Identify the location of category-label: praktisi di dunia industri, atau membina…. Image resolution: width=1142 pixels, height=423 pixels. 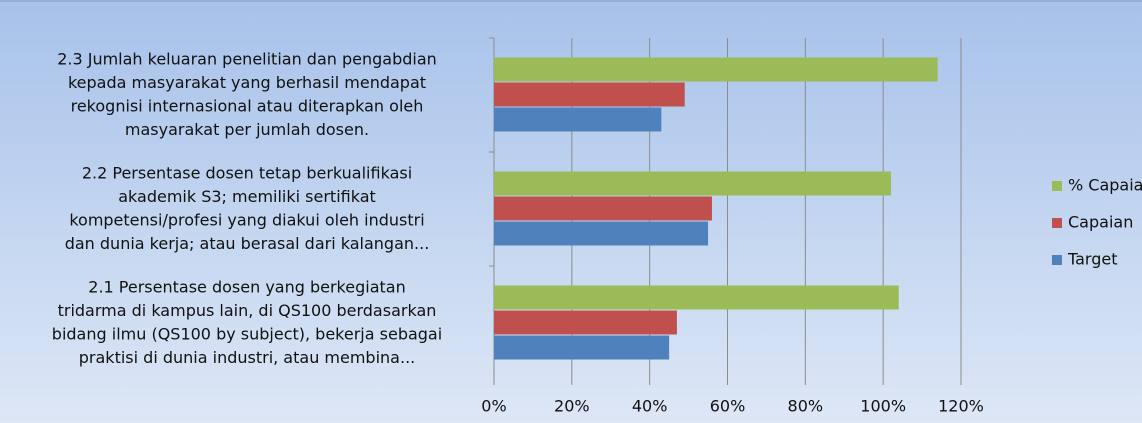
(247, 357).